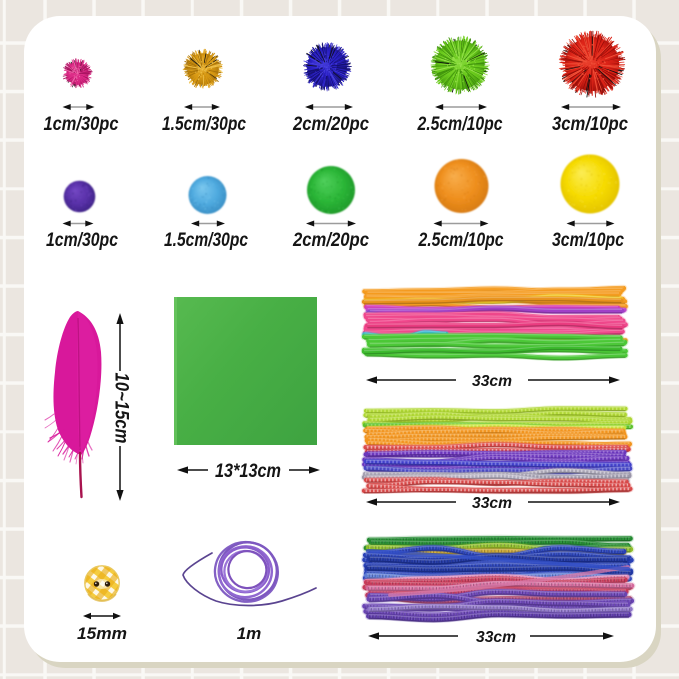 Image resolution: width=679 pixels, height=679 pixels. What do you see at coordinates (122, 408) in the screenshot?
I see `svg-text: 10~15cm` at bounding box center [122, 408].